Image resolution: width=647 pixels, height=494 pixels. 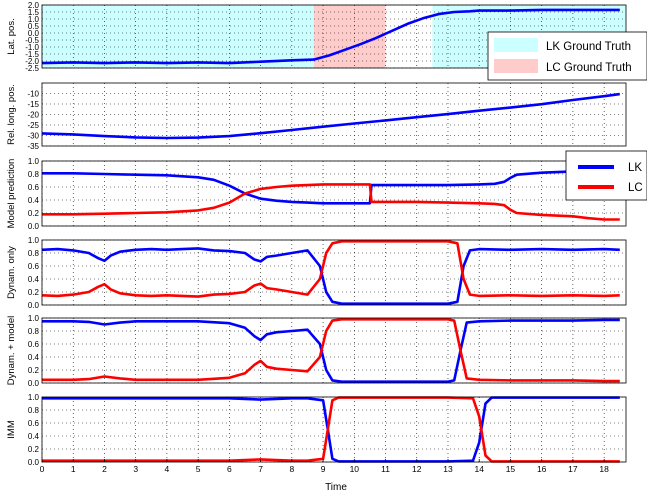 I want to click on y-axis-label: Rel. long. pos., so click(x=11, y=114).